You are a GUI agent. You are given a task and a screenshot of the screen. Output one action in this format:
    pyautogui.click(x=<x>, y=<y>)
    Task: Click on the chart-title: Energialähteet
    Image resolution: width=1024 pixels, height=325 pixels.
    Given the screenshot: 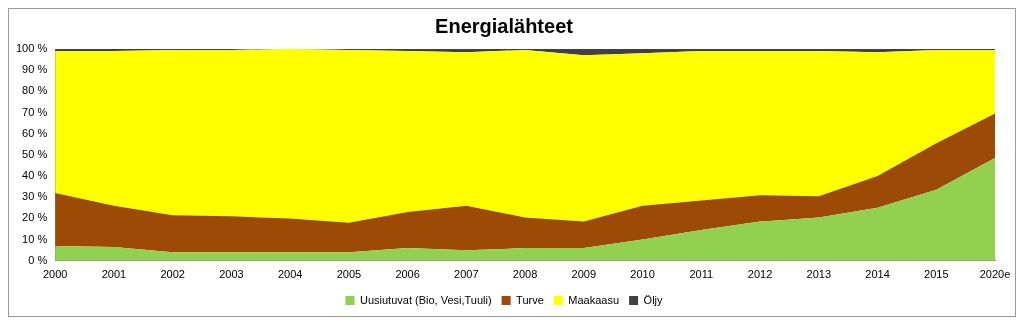 What is the action you would take?
    pyautogui.click(x=504, y=25)
    